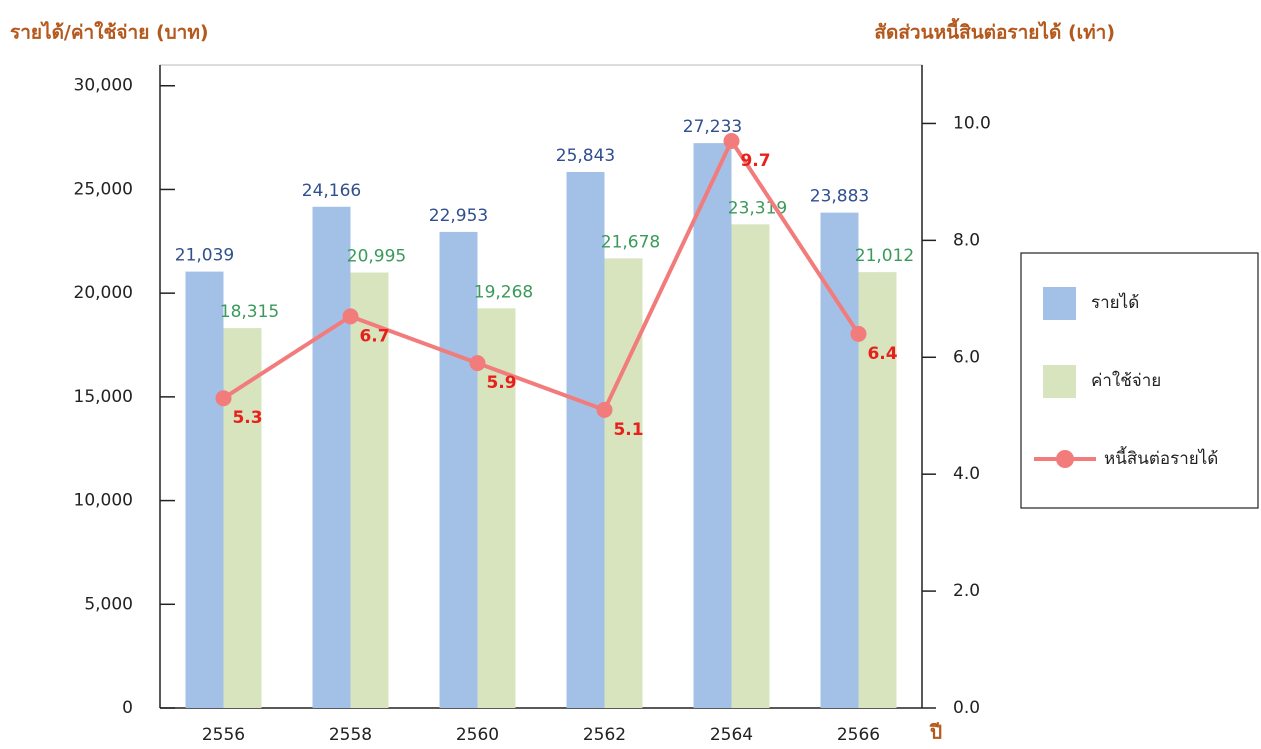 This screenshot has width=1261, height=749. What do you see at coordinates (223, 735) in the screenshot?
I see `x-tick-label: 2556` at bounding box center [223, 735].